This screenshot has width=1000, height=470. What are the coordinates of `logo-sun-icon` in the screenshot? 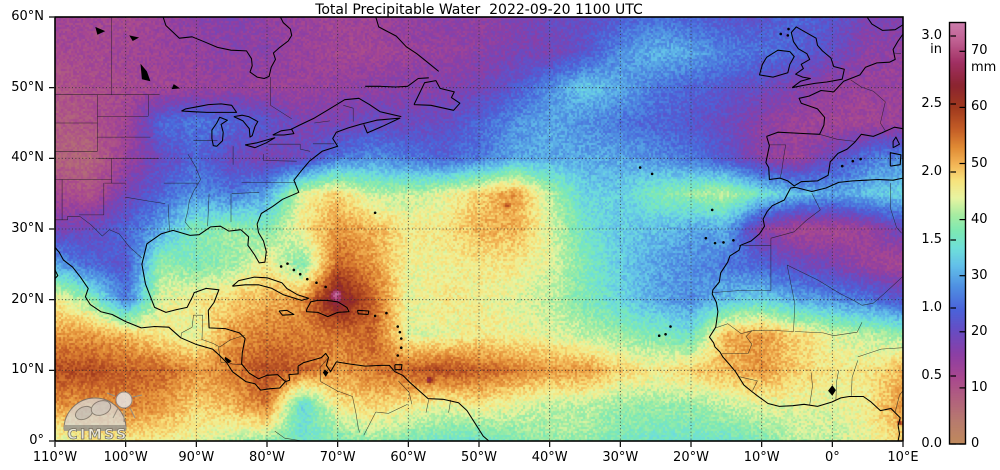 It's located at (124, 400).